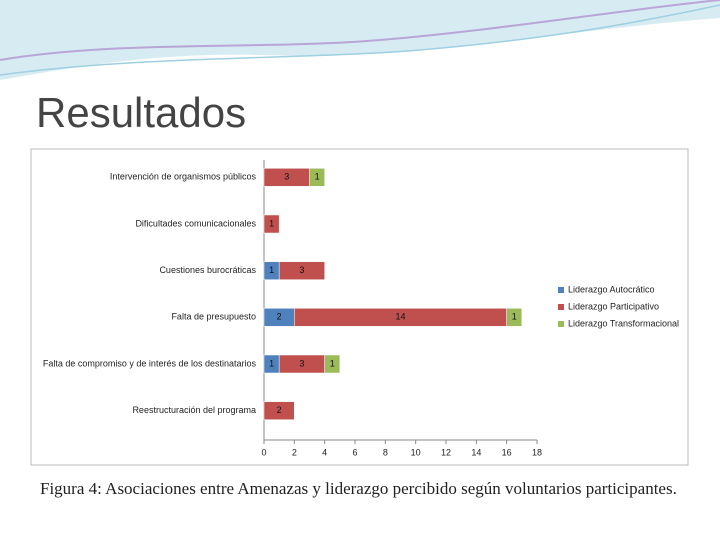 The image size is (720, 540). Describe the element at coordinates (613, 306) in the screenshot. I see `legend-label: Liderazgo Participativo` at that location.